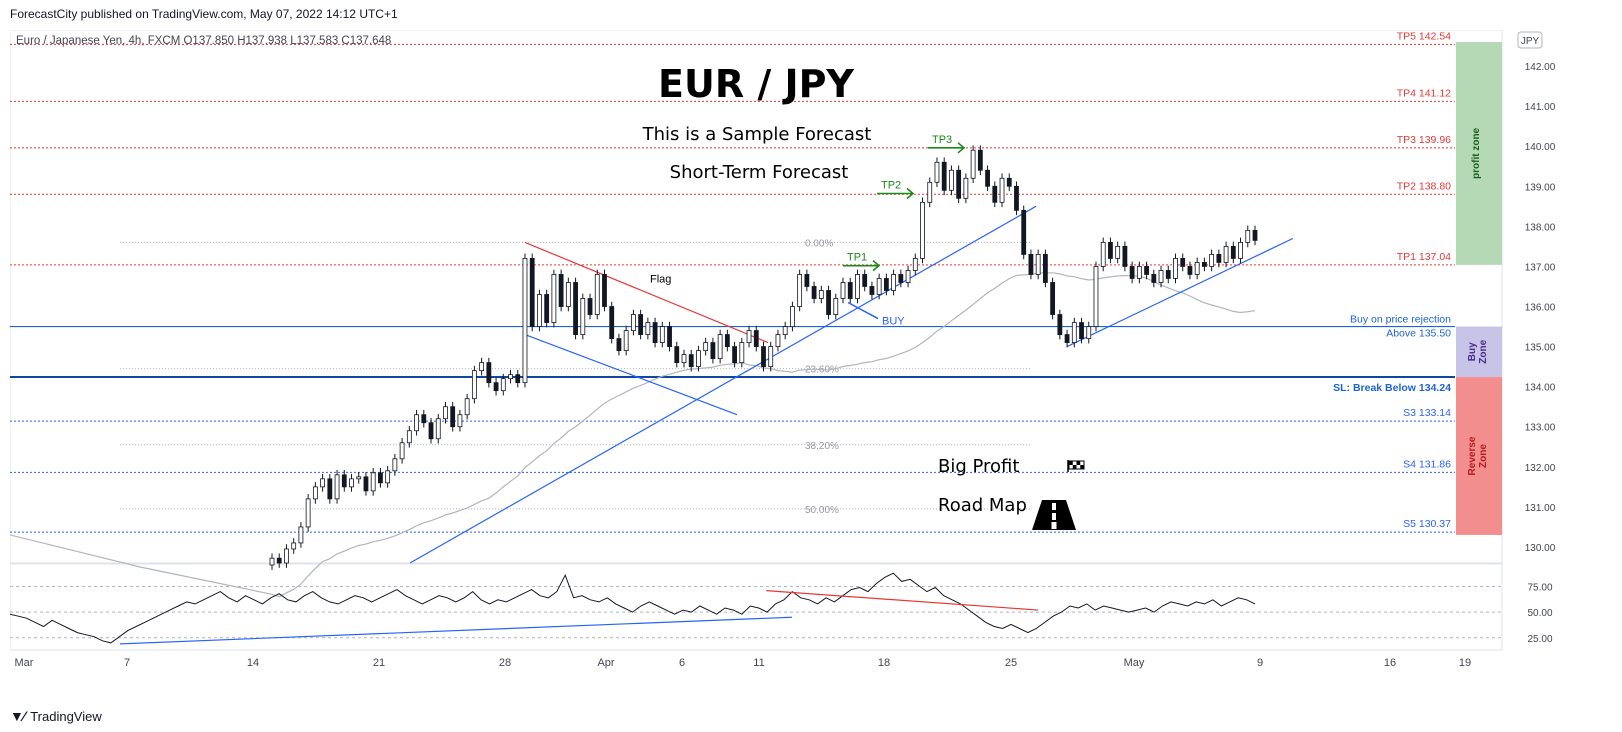 Image resolution: width=1622 pixels, height=732 pixels. What do you see at coordinates (1540, 348) in the screenshot?
I see `price-tick-7: 135.00` at bounding box center [1540, 348].